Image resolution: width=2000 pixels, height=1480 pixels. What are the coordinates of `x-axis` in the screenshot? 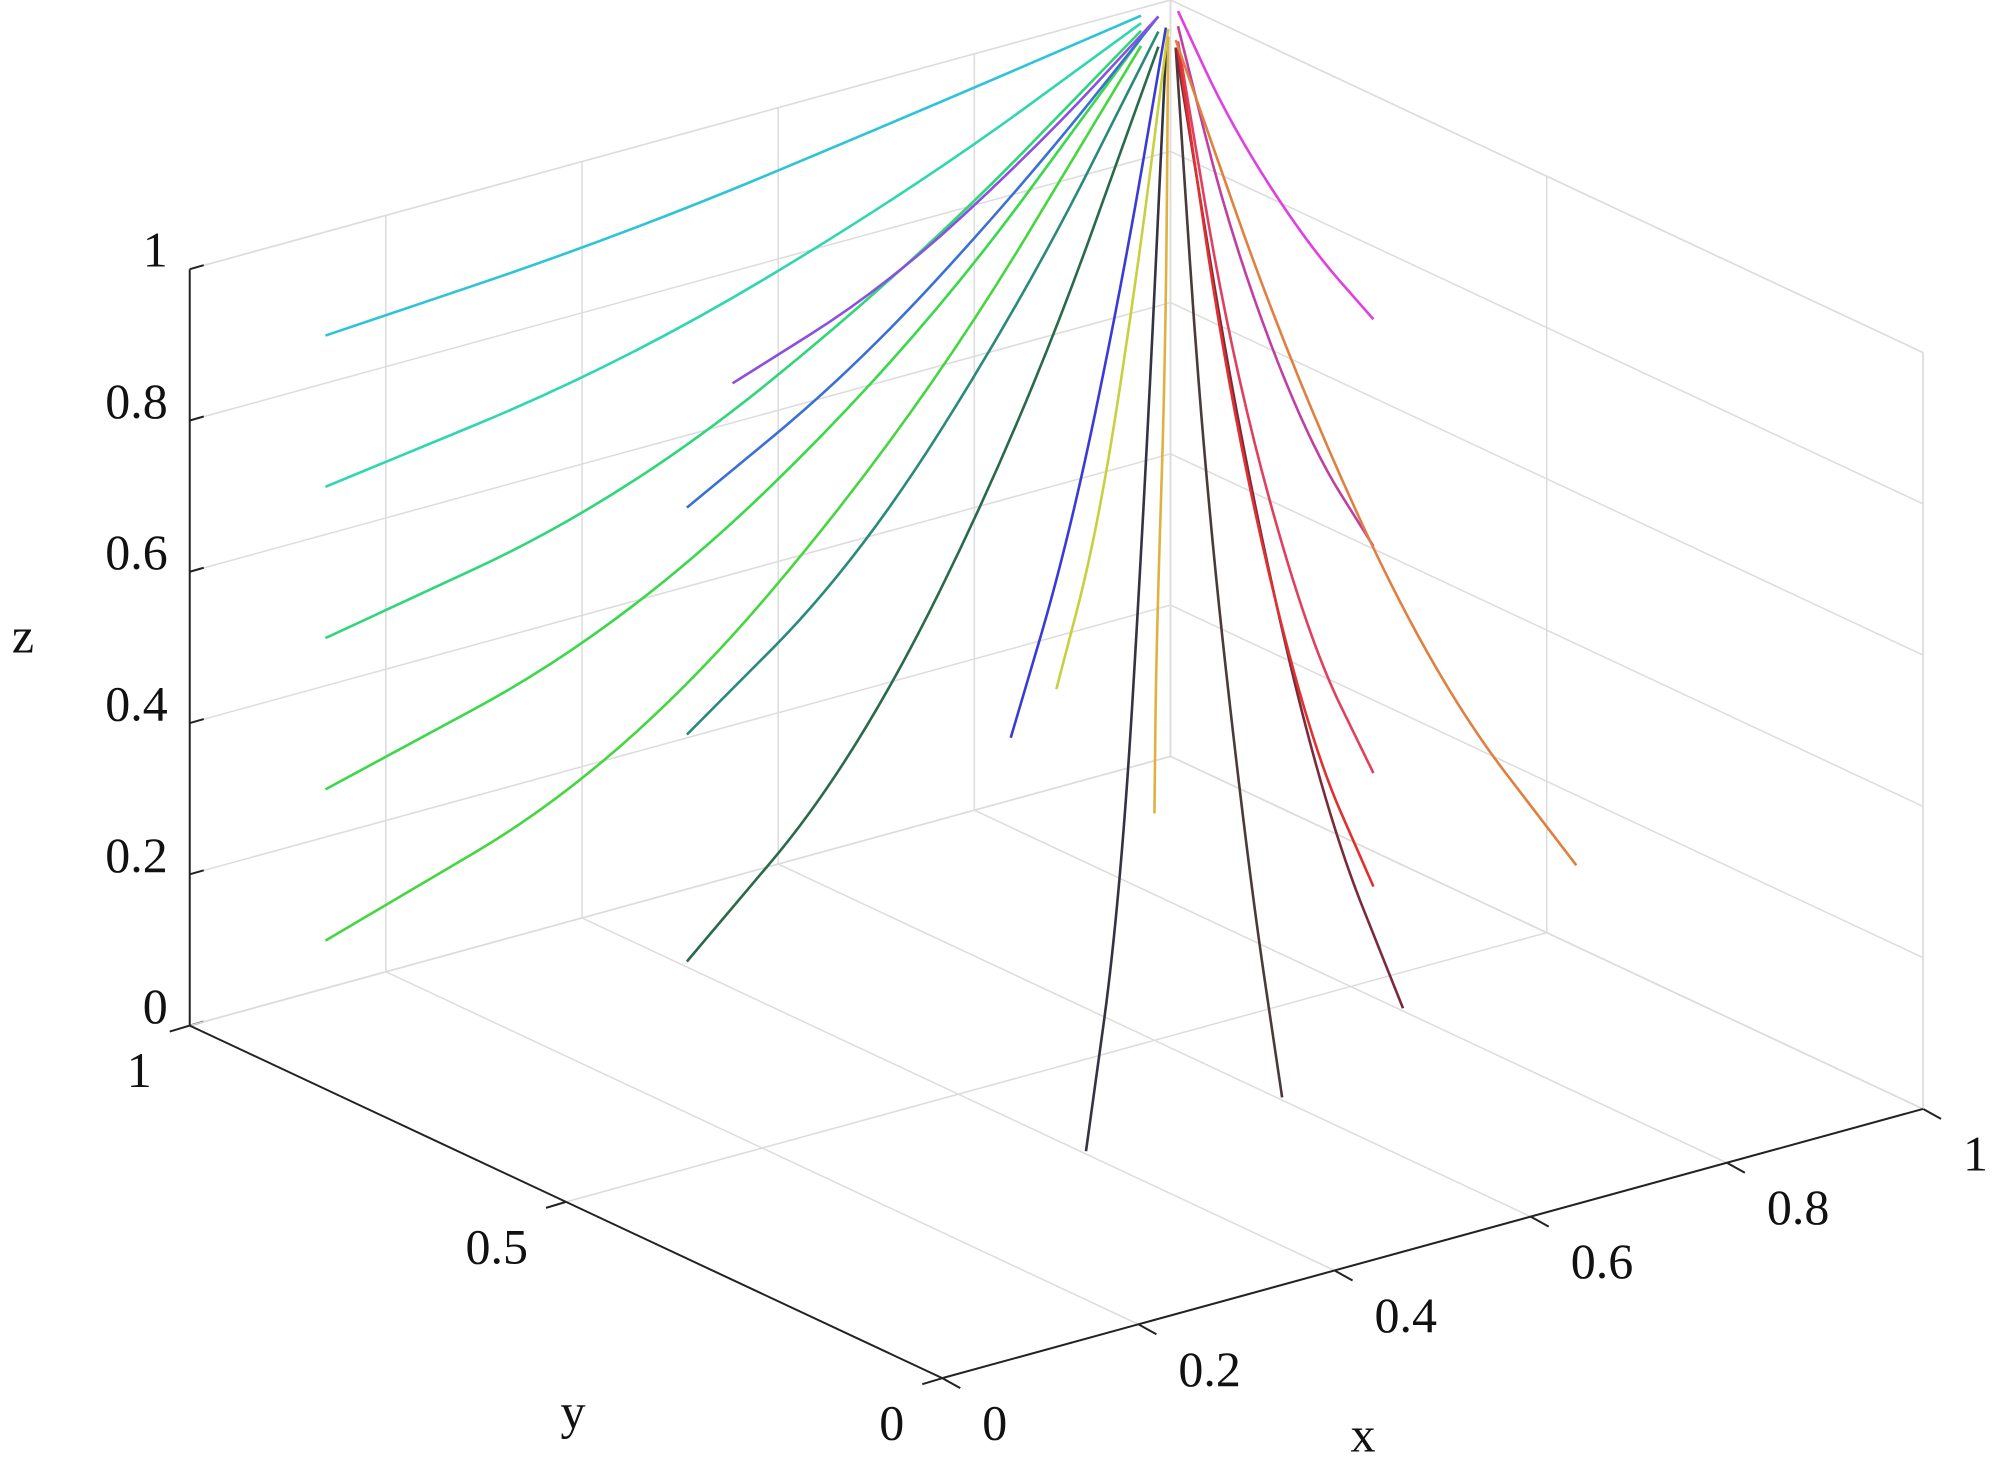 It's located at (1433, 1243).